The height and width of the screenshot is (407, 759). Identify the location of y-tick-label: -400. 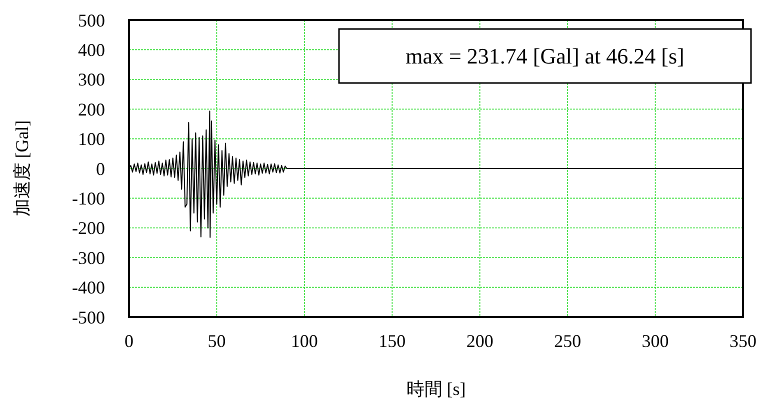
(88, 288).